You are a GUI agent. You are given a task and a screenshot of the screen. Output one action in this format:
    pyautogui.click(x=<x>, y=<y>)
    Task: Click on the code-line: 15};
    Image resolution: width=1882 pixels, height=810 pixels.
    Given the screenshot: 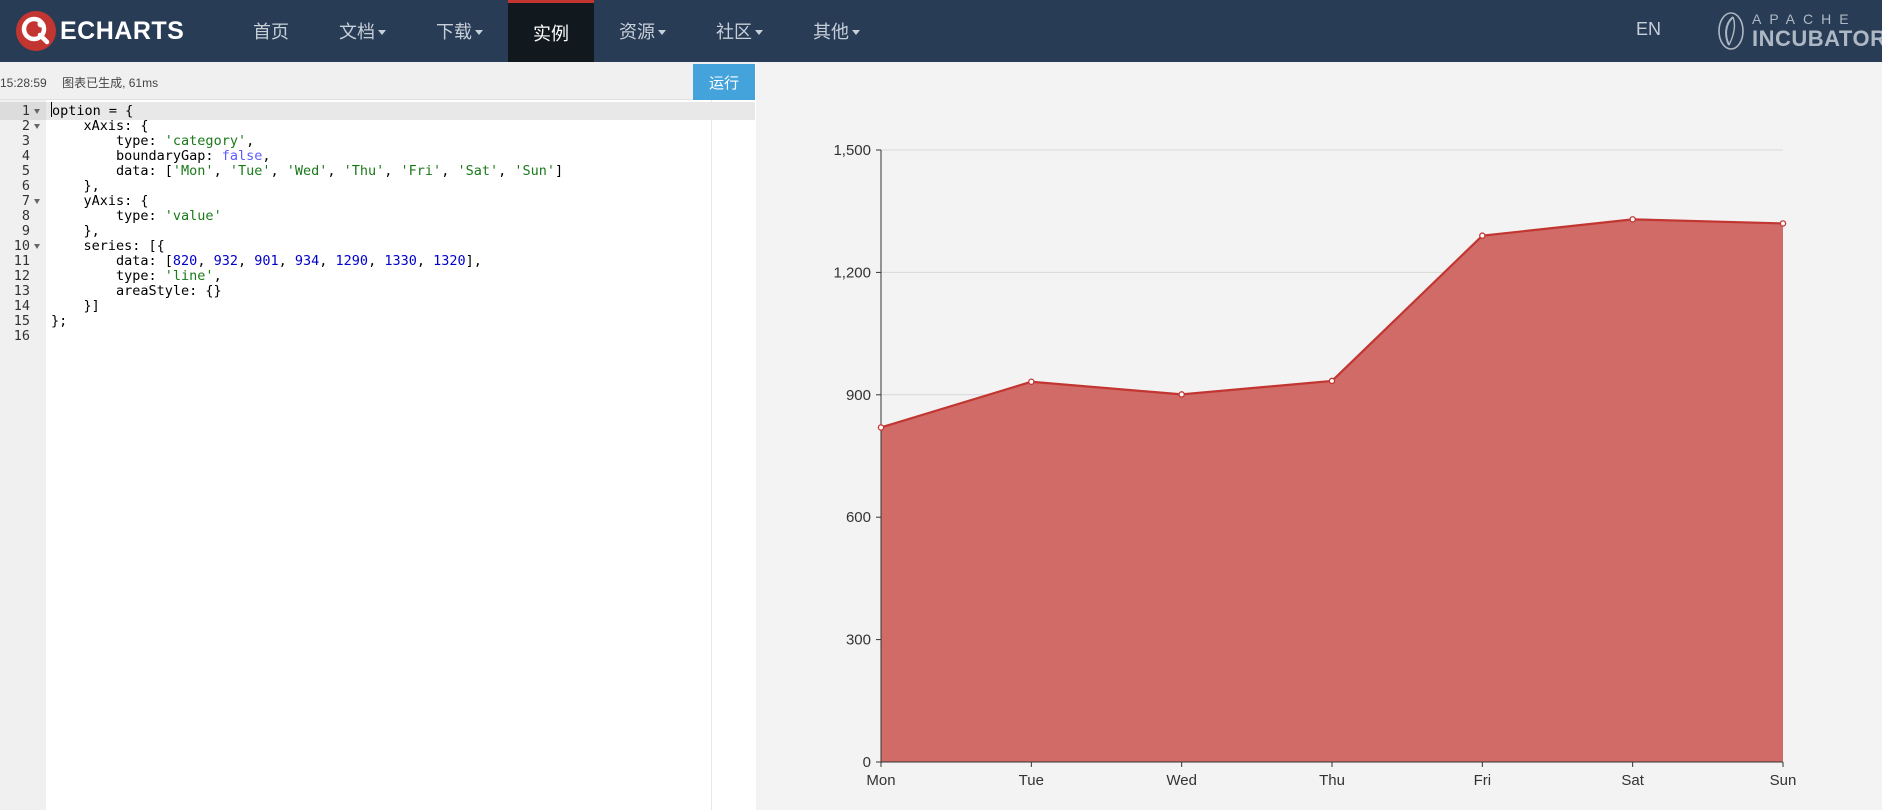 What is the action you would take?
    pyautogui.click(x=377, y=321)
    